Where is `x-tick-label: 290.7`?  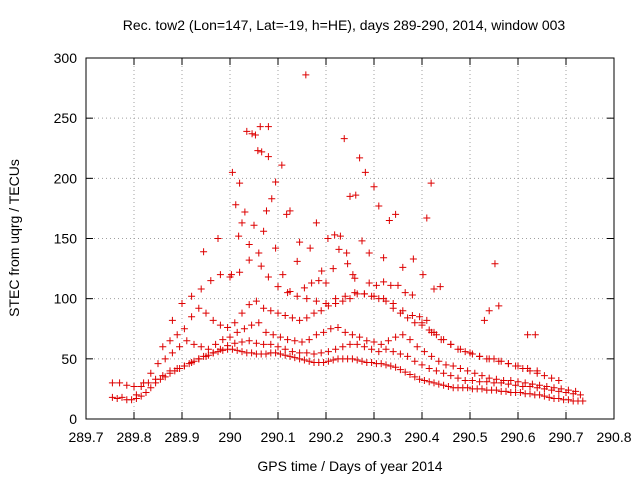
x-tick-label: 290.7 is located at coordinates (565, 437).